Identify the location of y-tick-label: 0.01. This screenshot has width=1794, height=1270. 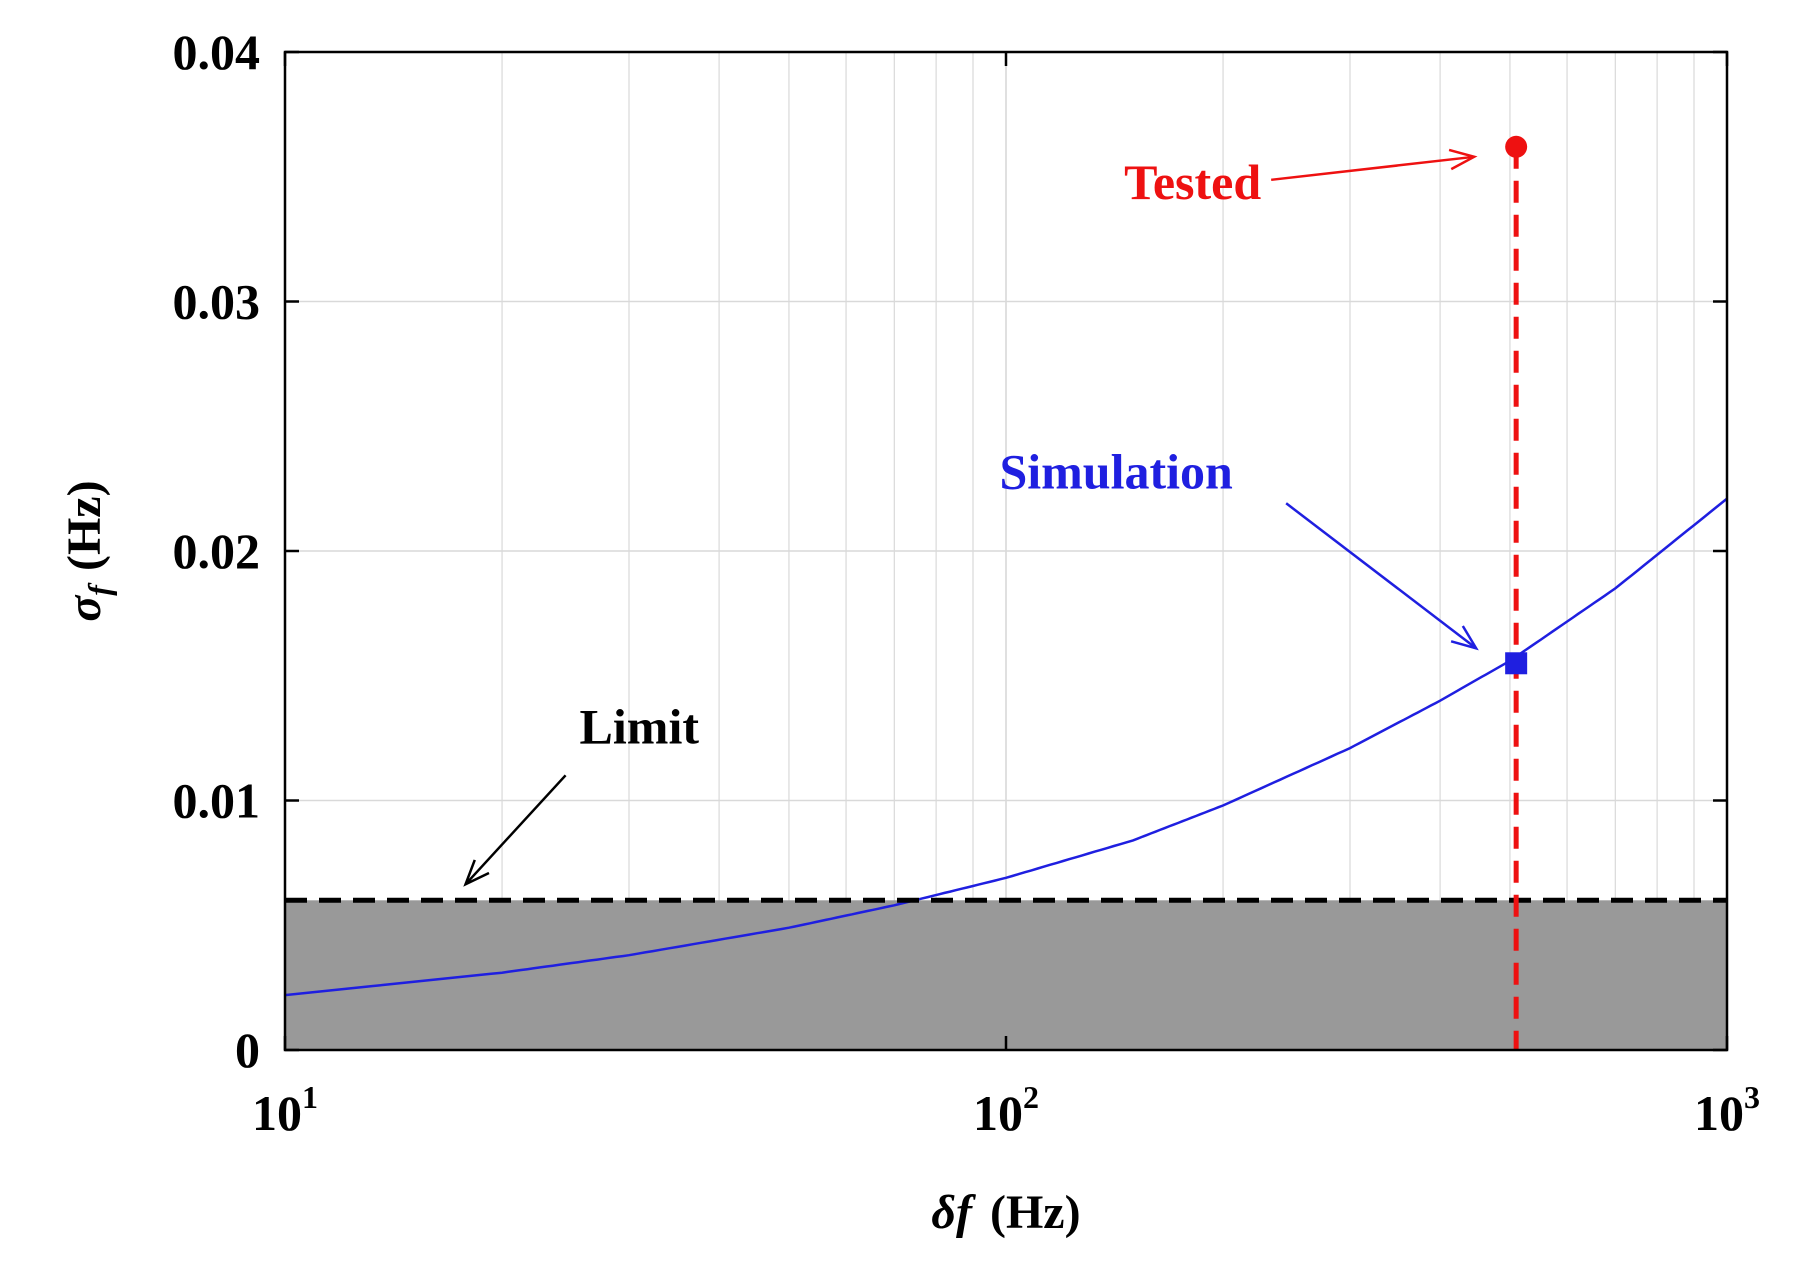
(217, 801).